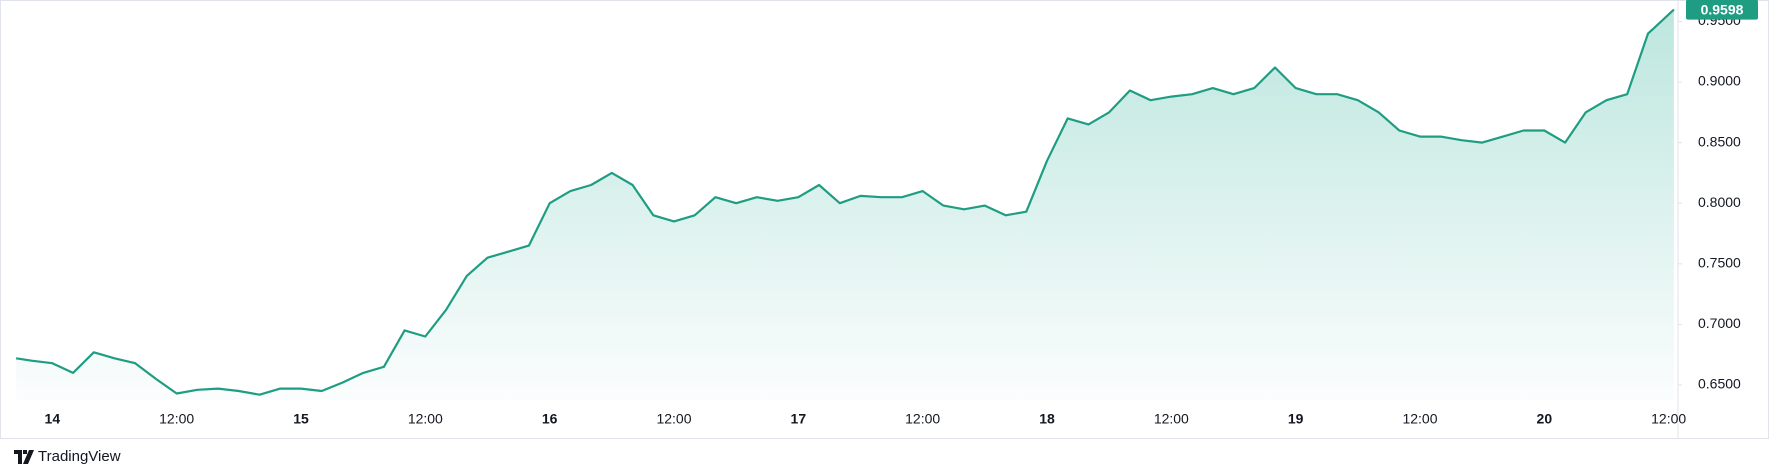  What do you see at coordinates (1719, 141) in the screenshot?
I see `y-tick-label: 0.8500` at bounding box center [1719, 141].